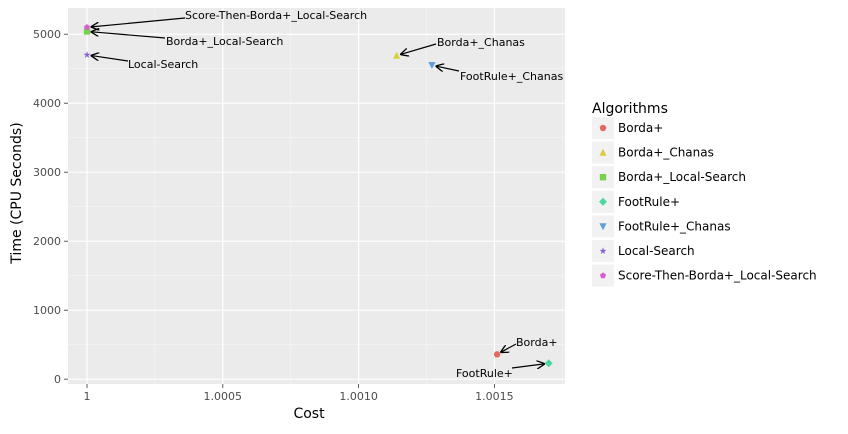 The width and height of the screenshot is (848, 434). What do you see at coordinates (47, 241) in the screenshot?
I see `y-tick-label: 2000` at bounding box center [47, 241].